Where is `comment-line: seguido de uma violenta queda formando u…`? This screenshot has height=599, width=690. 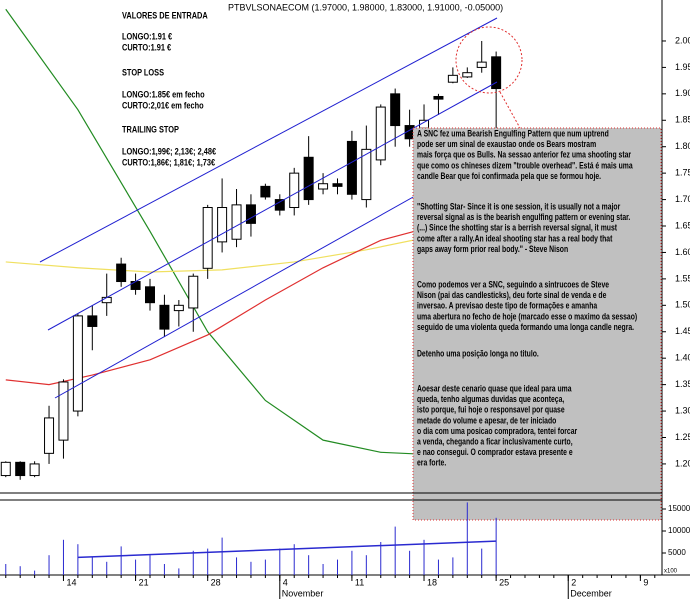 comment-line: seguido de uma violenta queda formando u… is located at coordinates (525, 327).